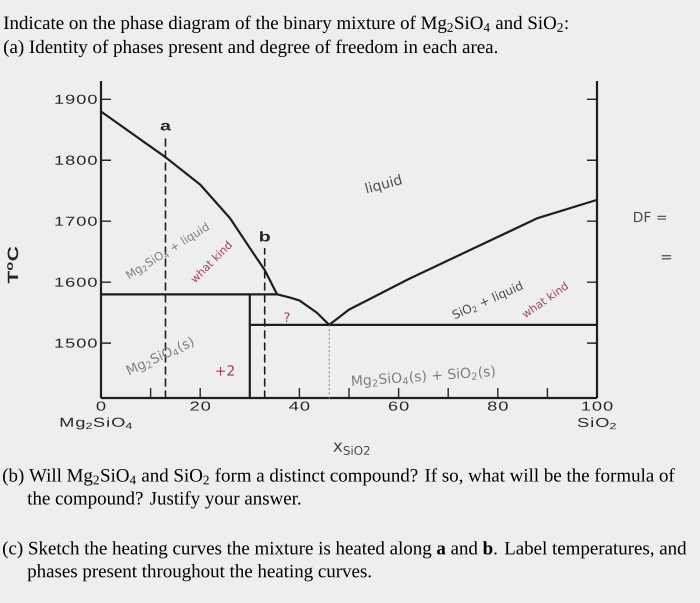 This screenshot has width=700, height=603. Describe the element at coordinates (76, 99) in the screenshot. I see `y-tick-label: 1900` at that location.